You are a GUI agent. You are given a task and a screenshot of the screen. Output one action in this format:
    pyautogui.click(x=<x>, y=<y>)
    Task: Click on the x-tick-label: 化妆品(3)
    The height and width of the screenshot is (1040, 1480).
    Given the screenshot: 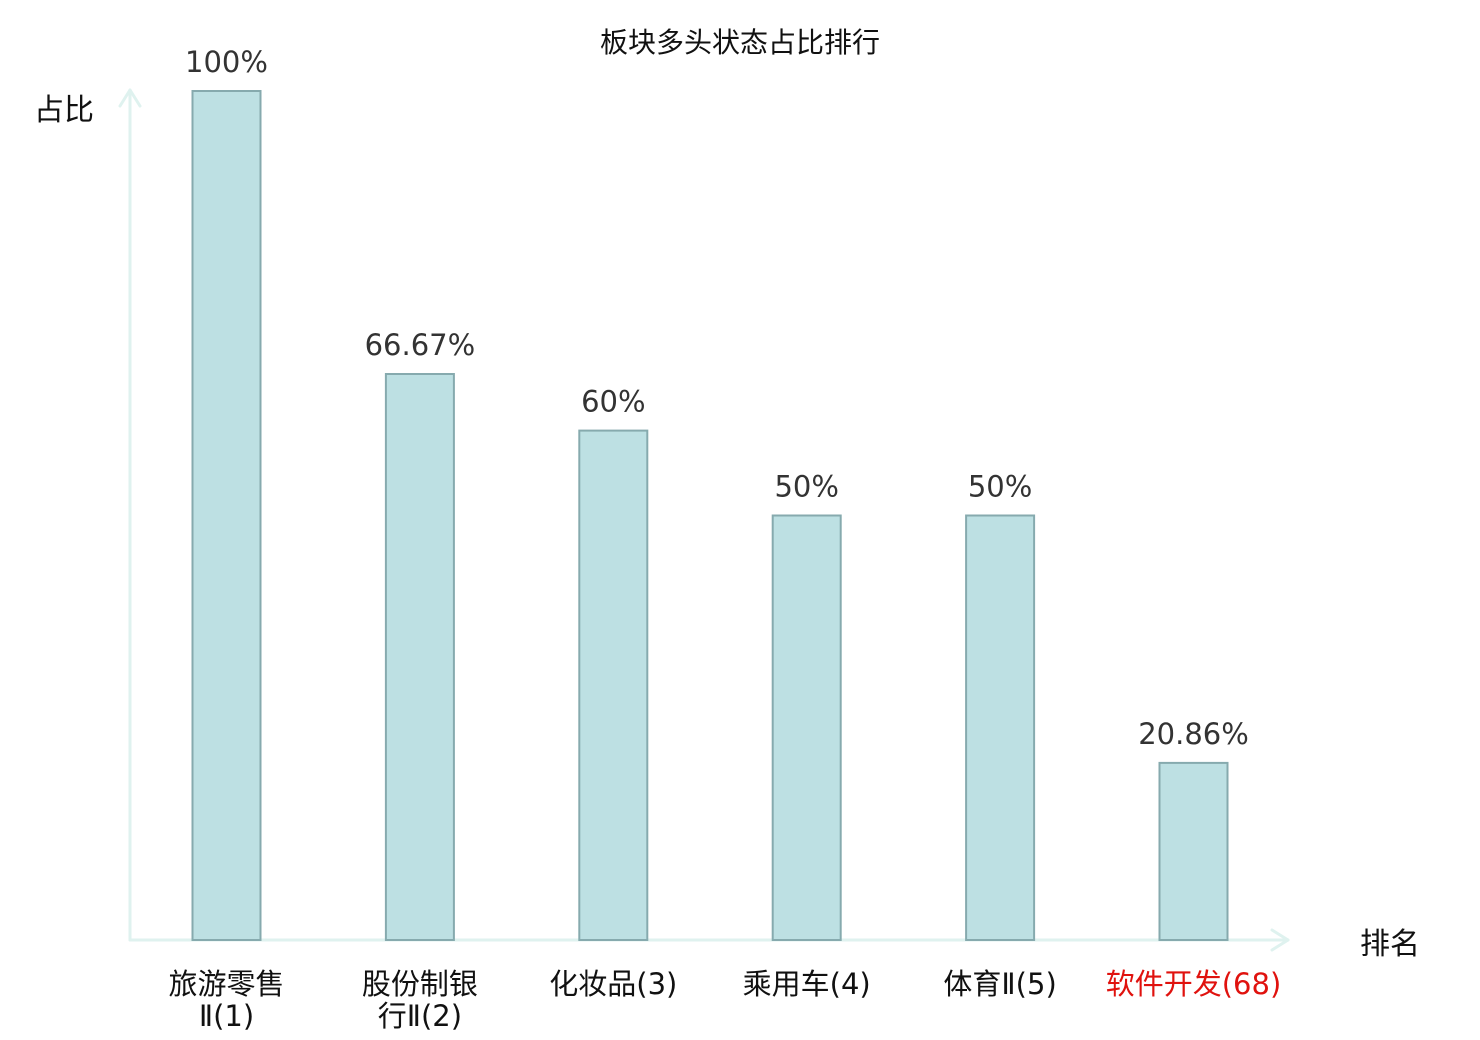 What is the action you would take?
    pyautogui.click(x=613, y=984)
    